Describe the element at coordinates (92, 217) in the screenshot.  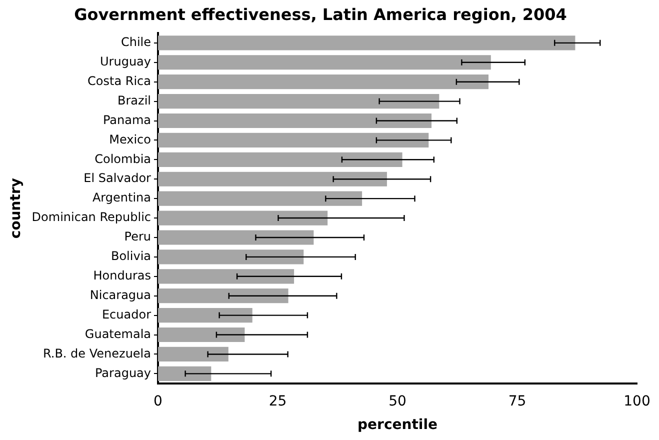
I see `y-tick-label: Dominican Republic` at that location.